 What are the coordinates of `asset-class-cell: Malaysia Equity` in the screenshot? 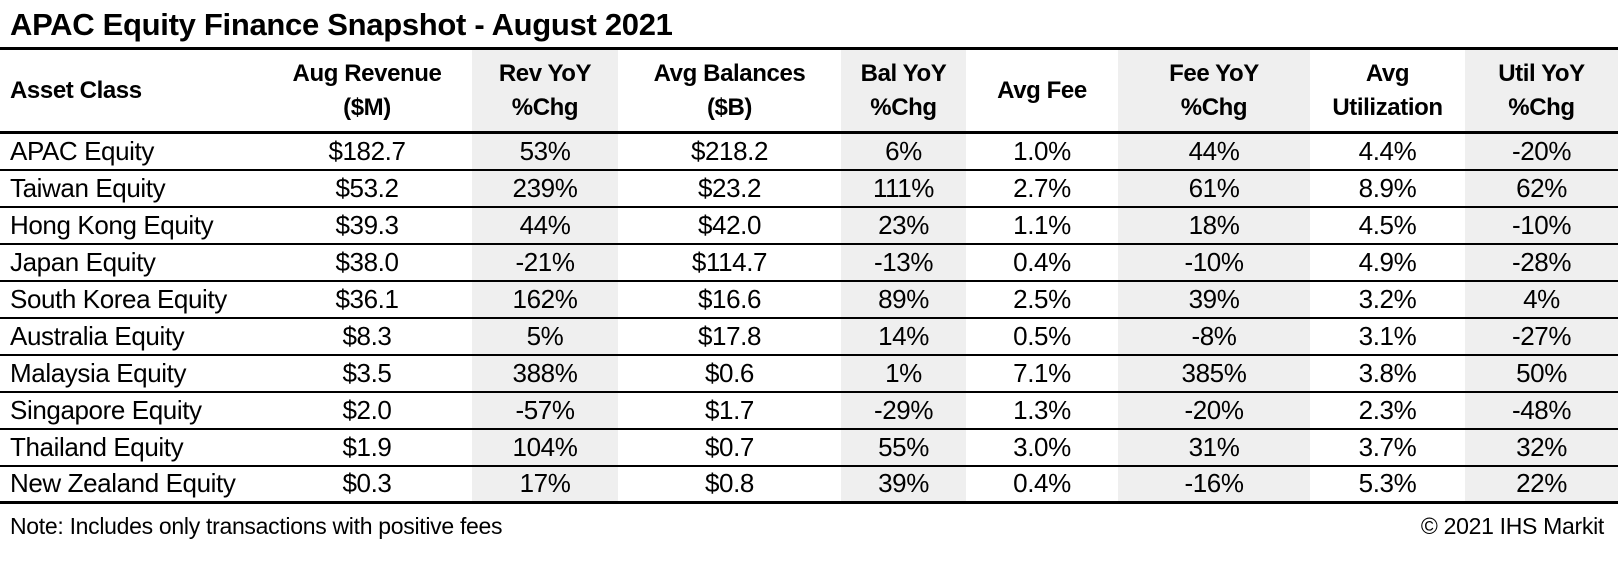 It's located at (131, 372).